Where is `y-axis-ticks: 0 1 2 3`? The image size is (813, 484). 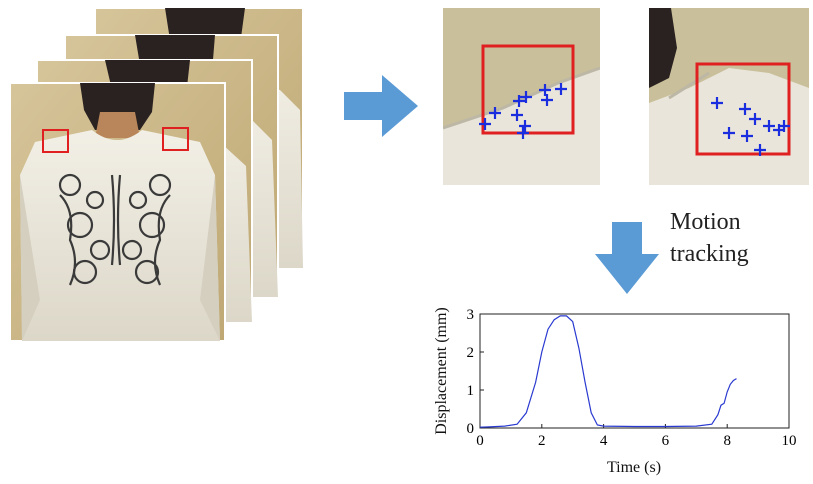 y-axis-ticks: 0 1 2 3 is located at coordinates (475, 372).